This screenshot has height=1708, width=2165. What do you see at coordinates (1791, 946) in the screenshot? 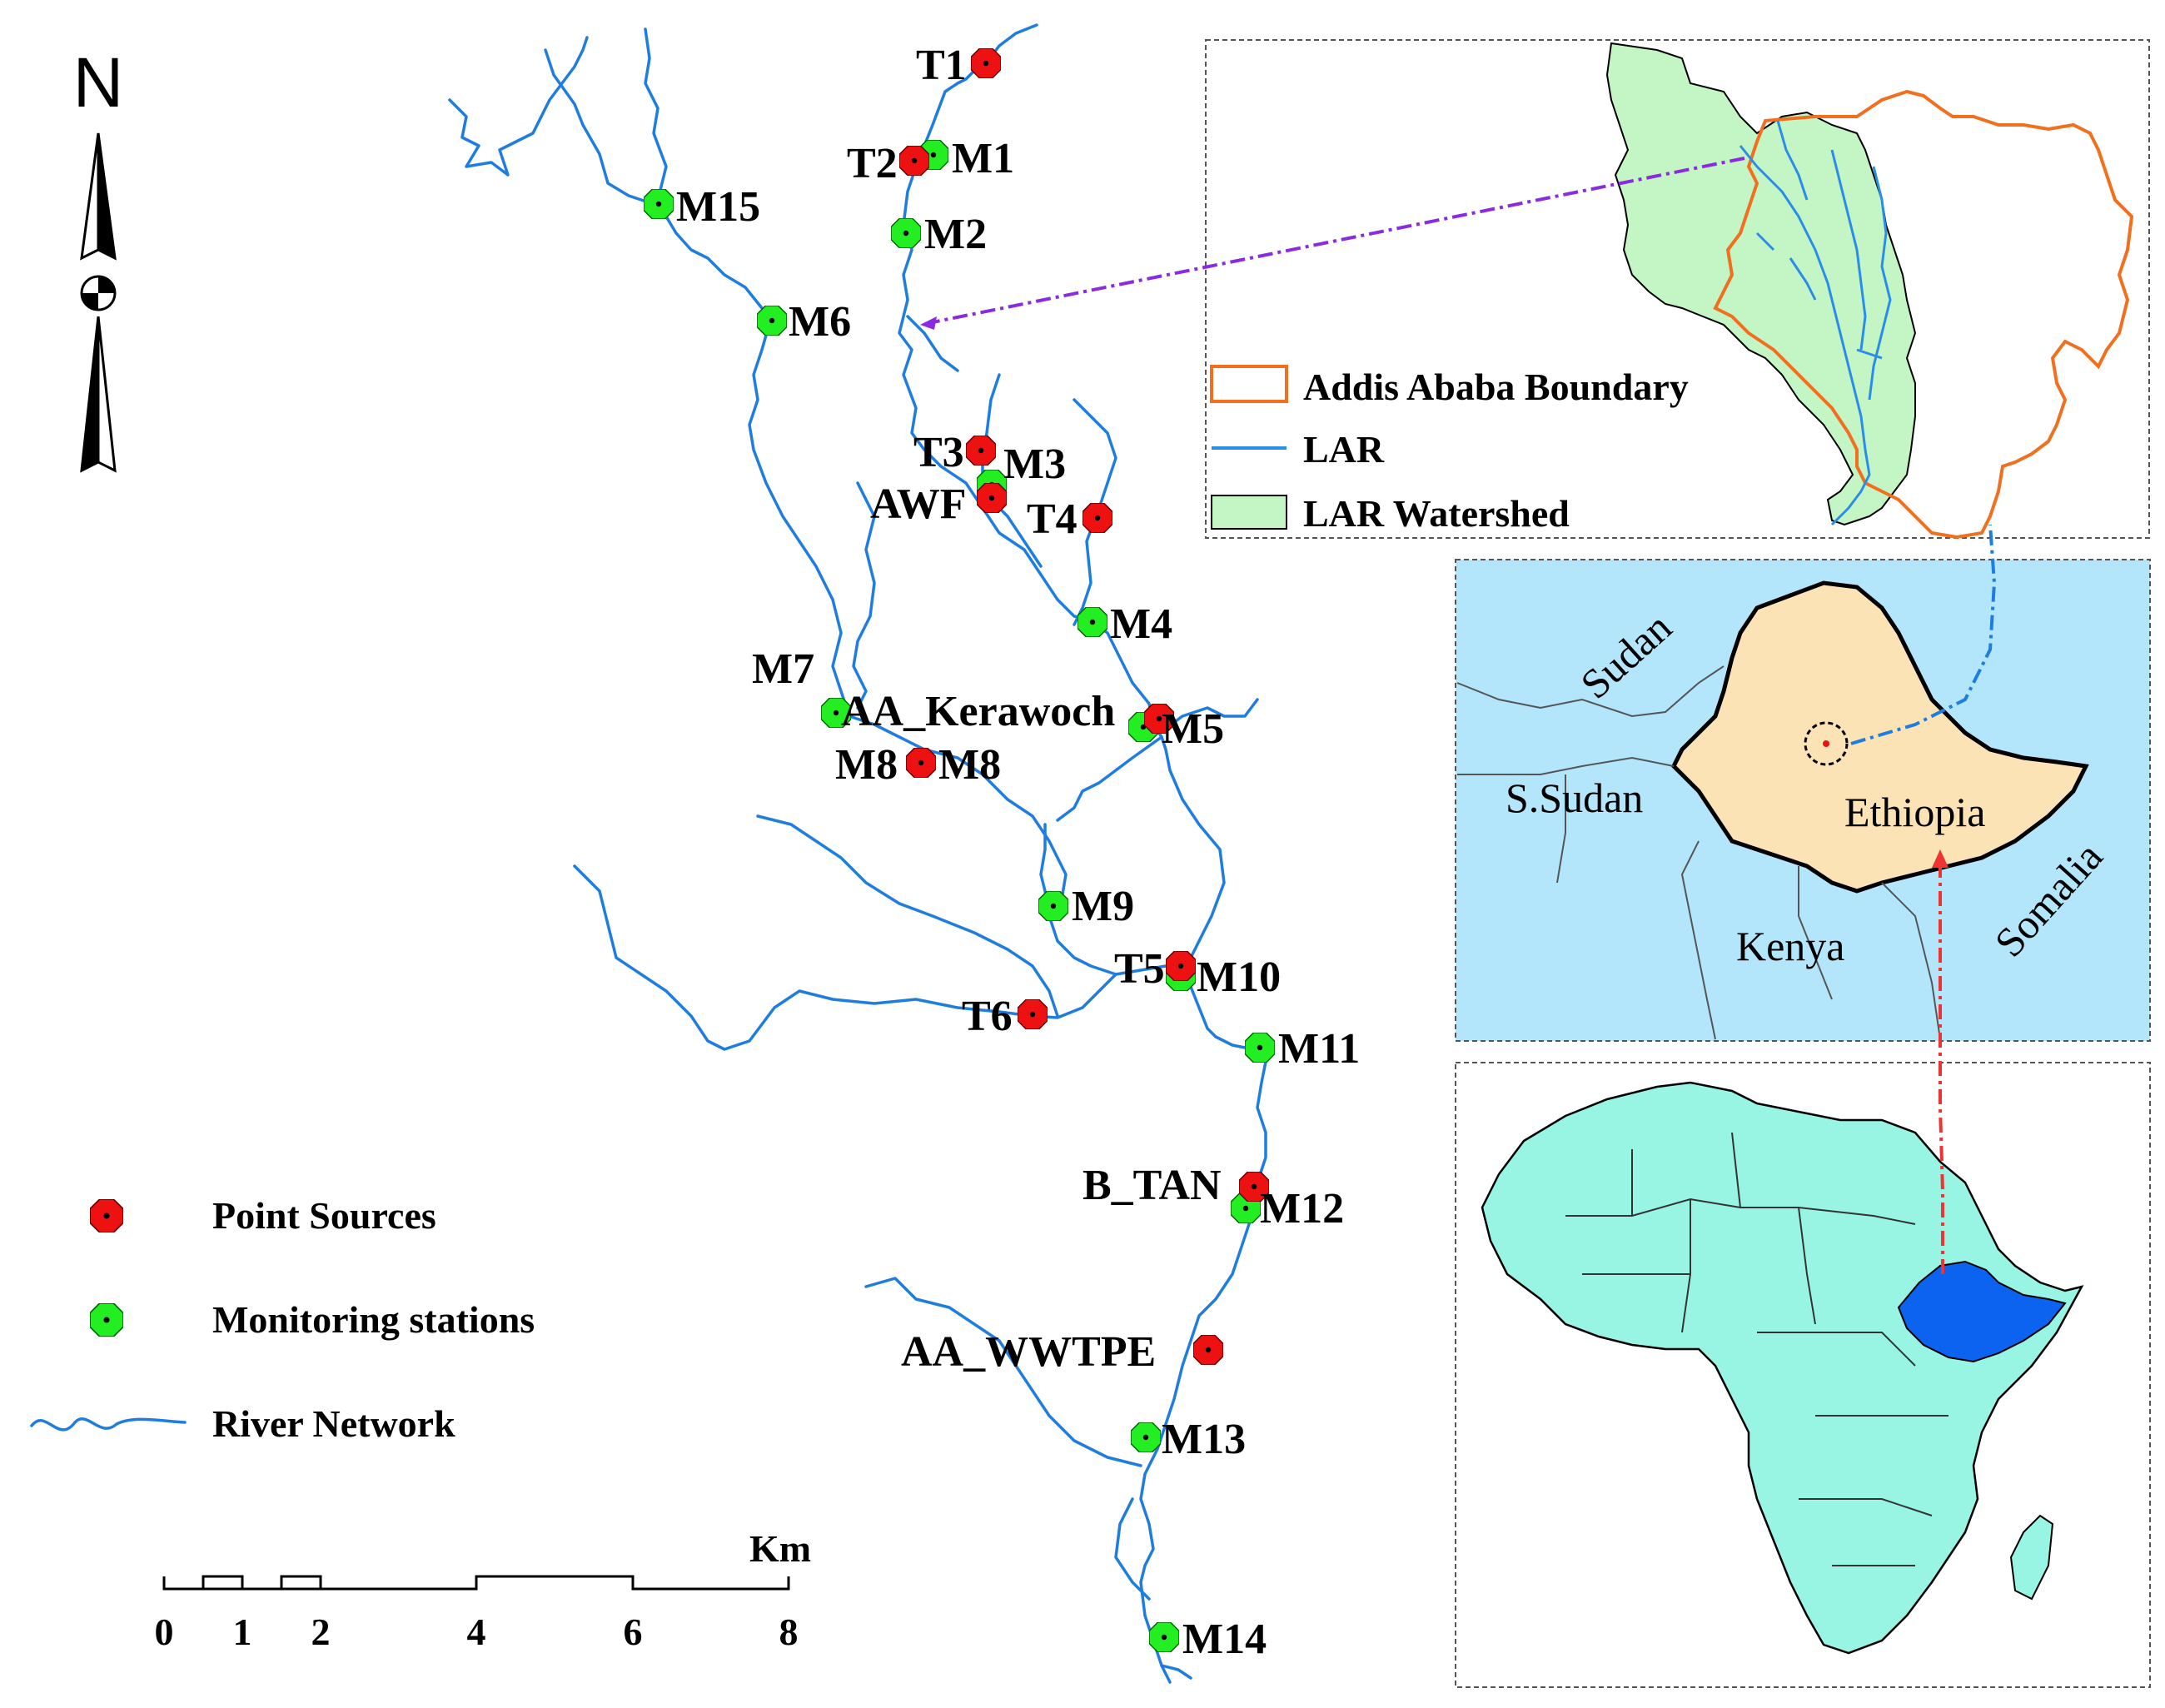
I see `country-kenya: Kenya` at bounding box center [1791, 946].